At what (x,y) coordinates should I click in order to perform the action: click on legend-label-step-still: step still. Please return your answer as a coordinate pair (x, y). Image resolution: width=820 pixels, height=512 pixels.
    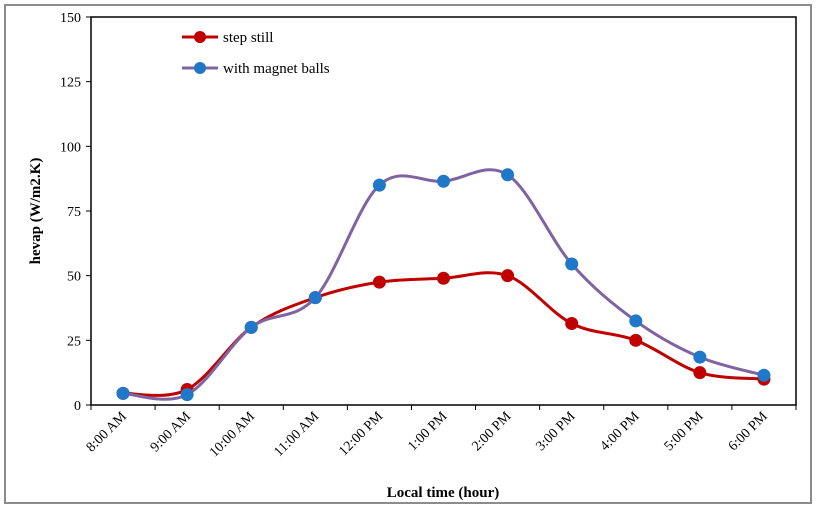
    Looking at the image, I should click on (248, 38).